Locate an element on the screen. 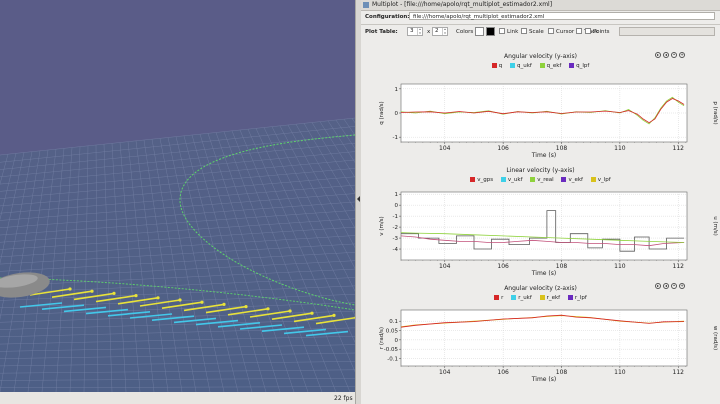 Image resolution: width=720 pixels, height=404 pixels. rows-spinbox: 3 ▴ ▾ is located at coordinates (415, 31).